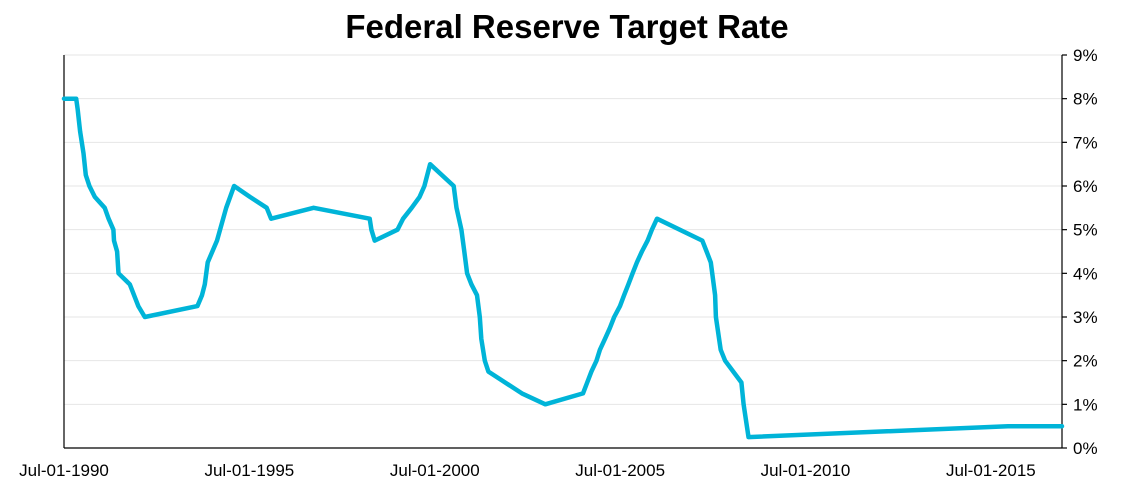  What do you see at coordinates (1085, 404) in the screenshot?
I see `y-tick-label: 1%` at bounding box center [1085, 404].